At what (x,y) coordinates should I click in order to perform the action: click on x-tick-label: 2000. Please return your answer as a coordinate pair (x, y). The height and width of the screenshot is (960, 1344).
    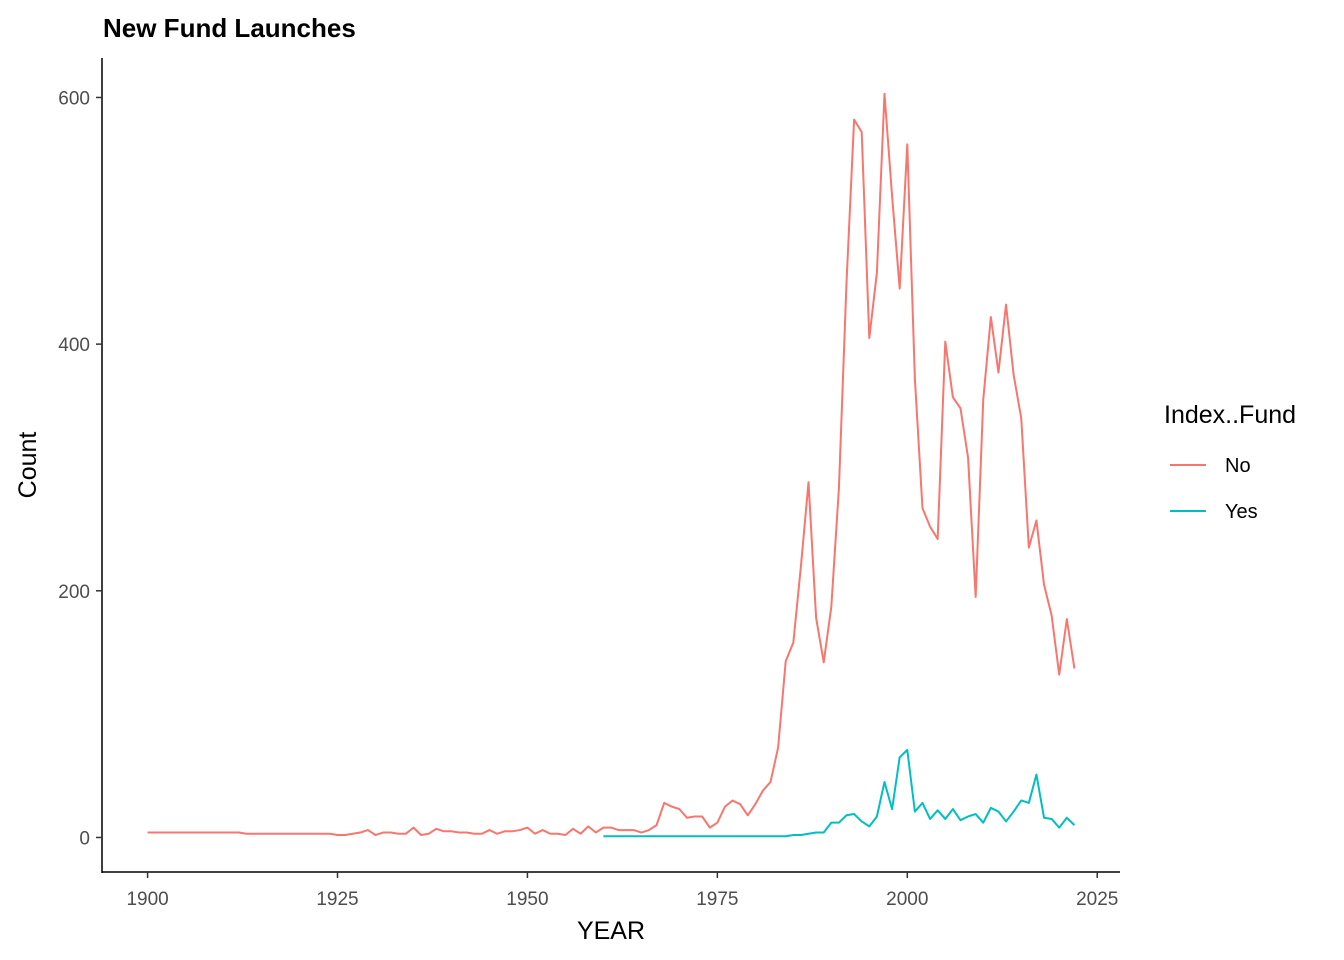
    Looking at the image, I should click on (907, 899).